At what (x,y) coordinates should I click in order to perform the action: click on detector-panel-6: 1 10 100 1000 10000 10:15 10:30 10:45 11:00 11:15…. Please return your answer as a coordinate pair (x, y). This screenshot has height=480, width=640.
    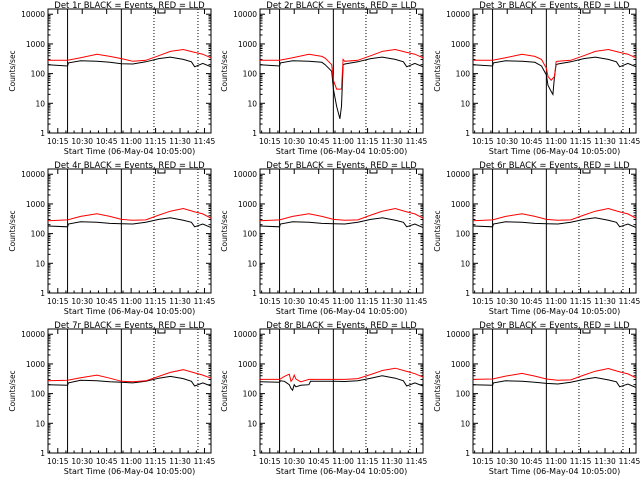
    Looking at the image, I should click on (536, 238).